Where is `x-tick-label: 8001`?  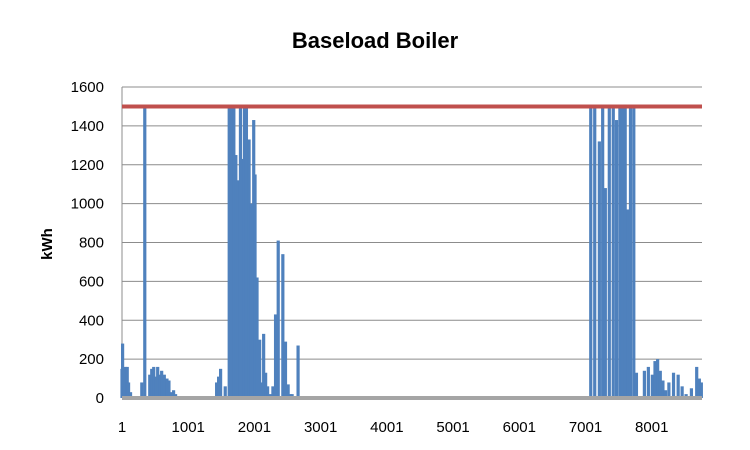 x-tick-label: 8001 is located at coordinates (651, 427).